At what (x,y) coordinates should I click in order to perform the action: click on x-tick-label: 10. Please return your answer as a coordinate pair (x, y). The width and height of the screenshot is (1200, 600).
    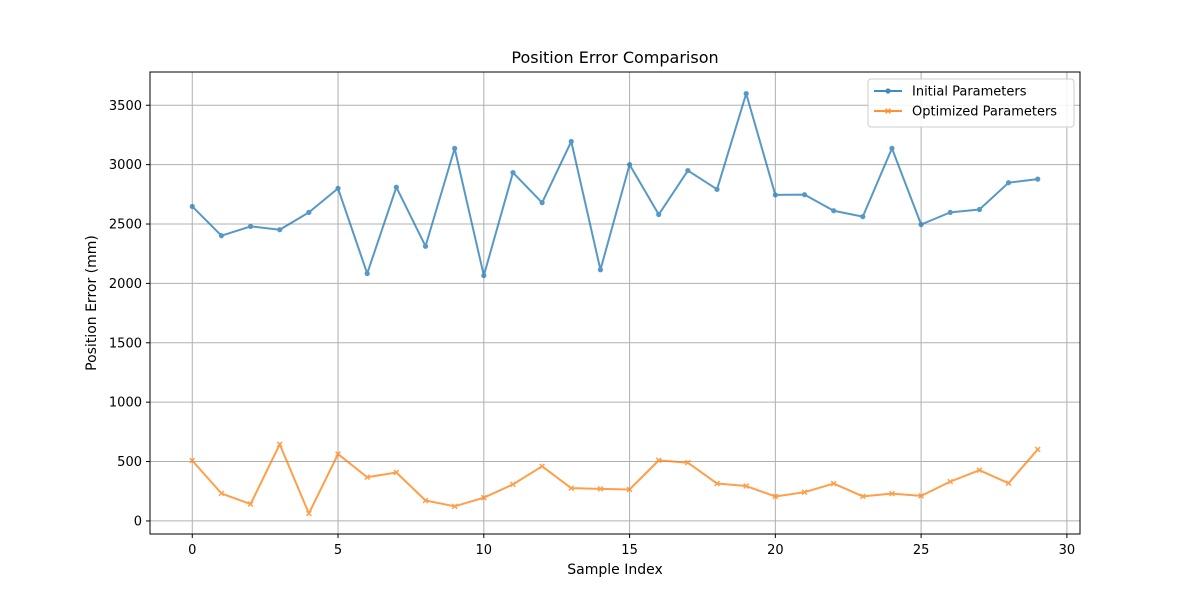
    Looking at the image, I should click on (484, 550).